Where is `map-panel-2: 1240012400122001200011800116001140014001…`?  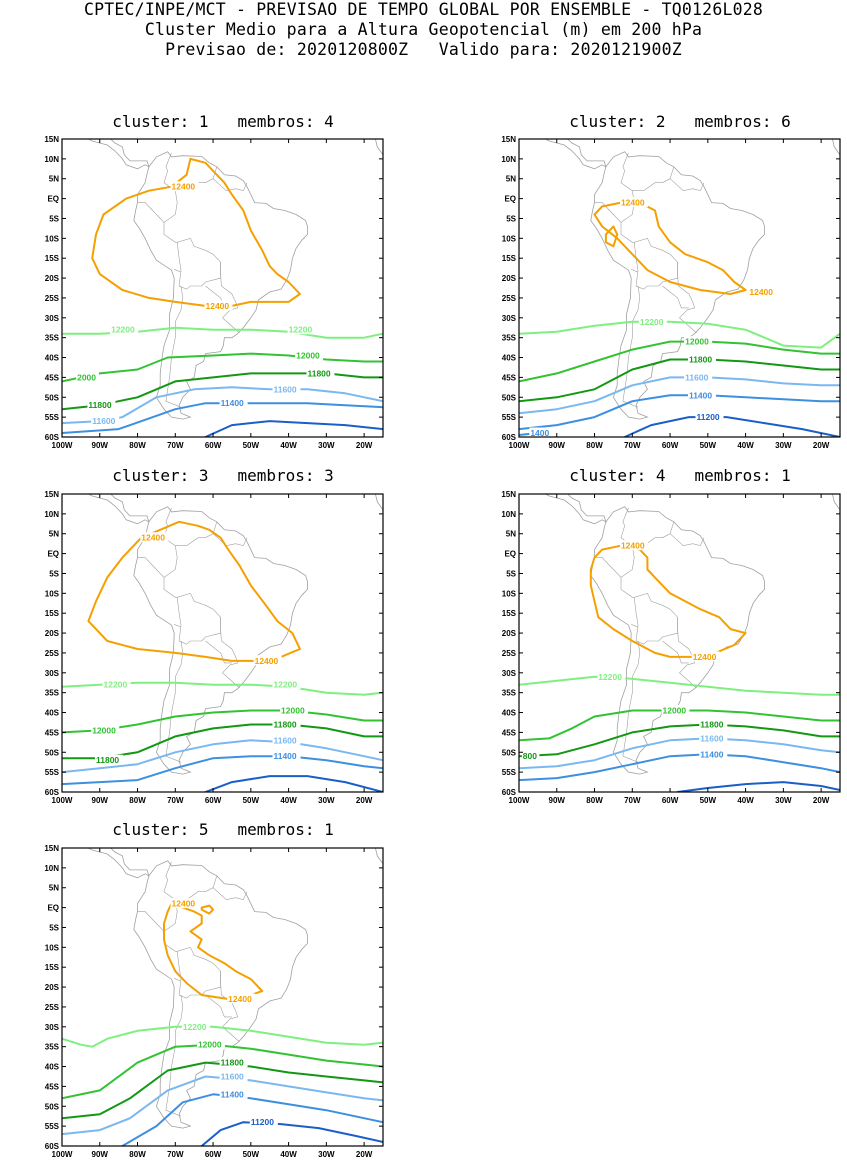 map-panel-2: 1240012400122001200011800116001140014001… is located at coordinates (671, 292).